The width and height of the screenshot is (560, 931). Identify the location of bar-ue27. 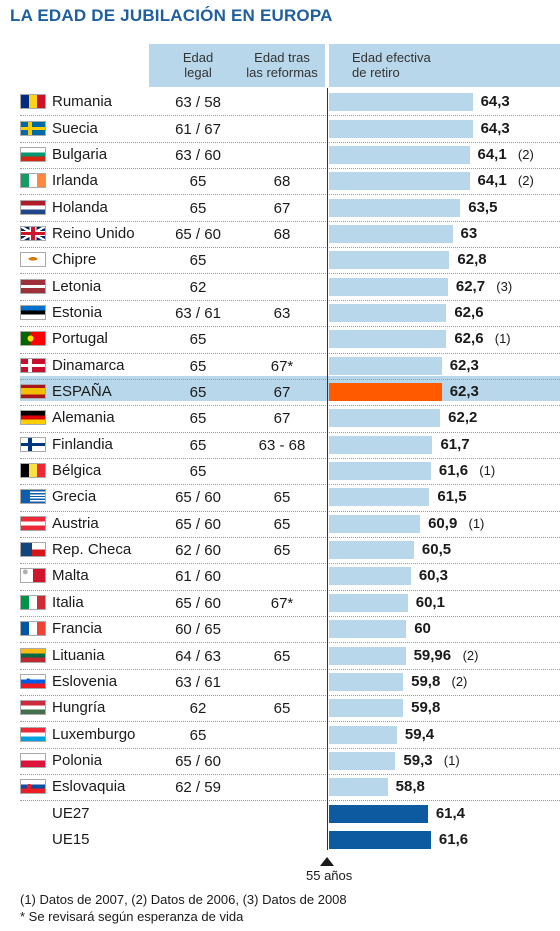
(378, 813).